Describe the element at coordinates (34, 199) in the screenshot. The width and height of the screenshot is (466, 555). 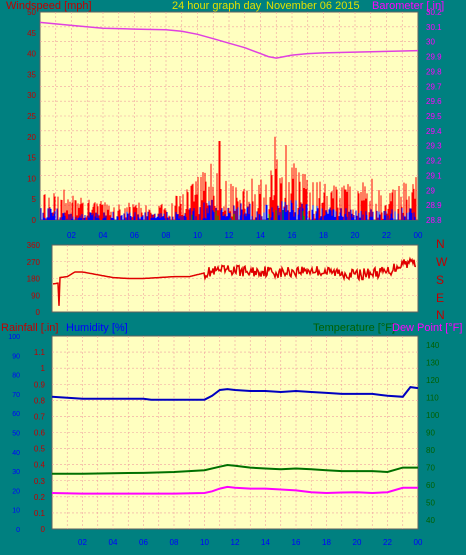
I see `windspeed-tick-label: 5` at that location.